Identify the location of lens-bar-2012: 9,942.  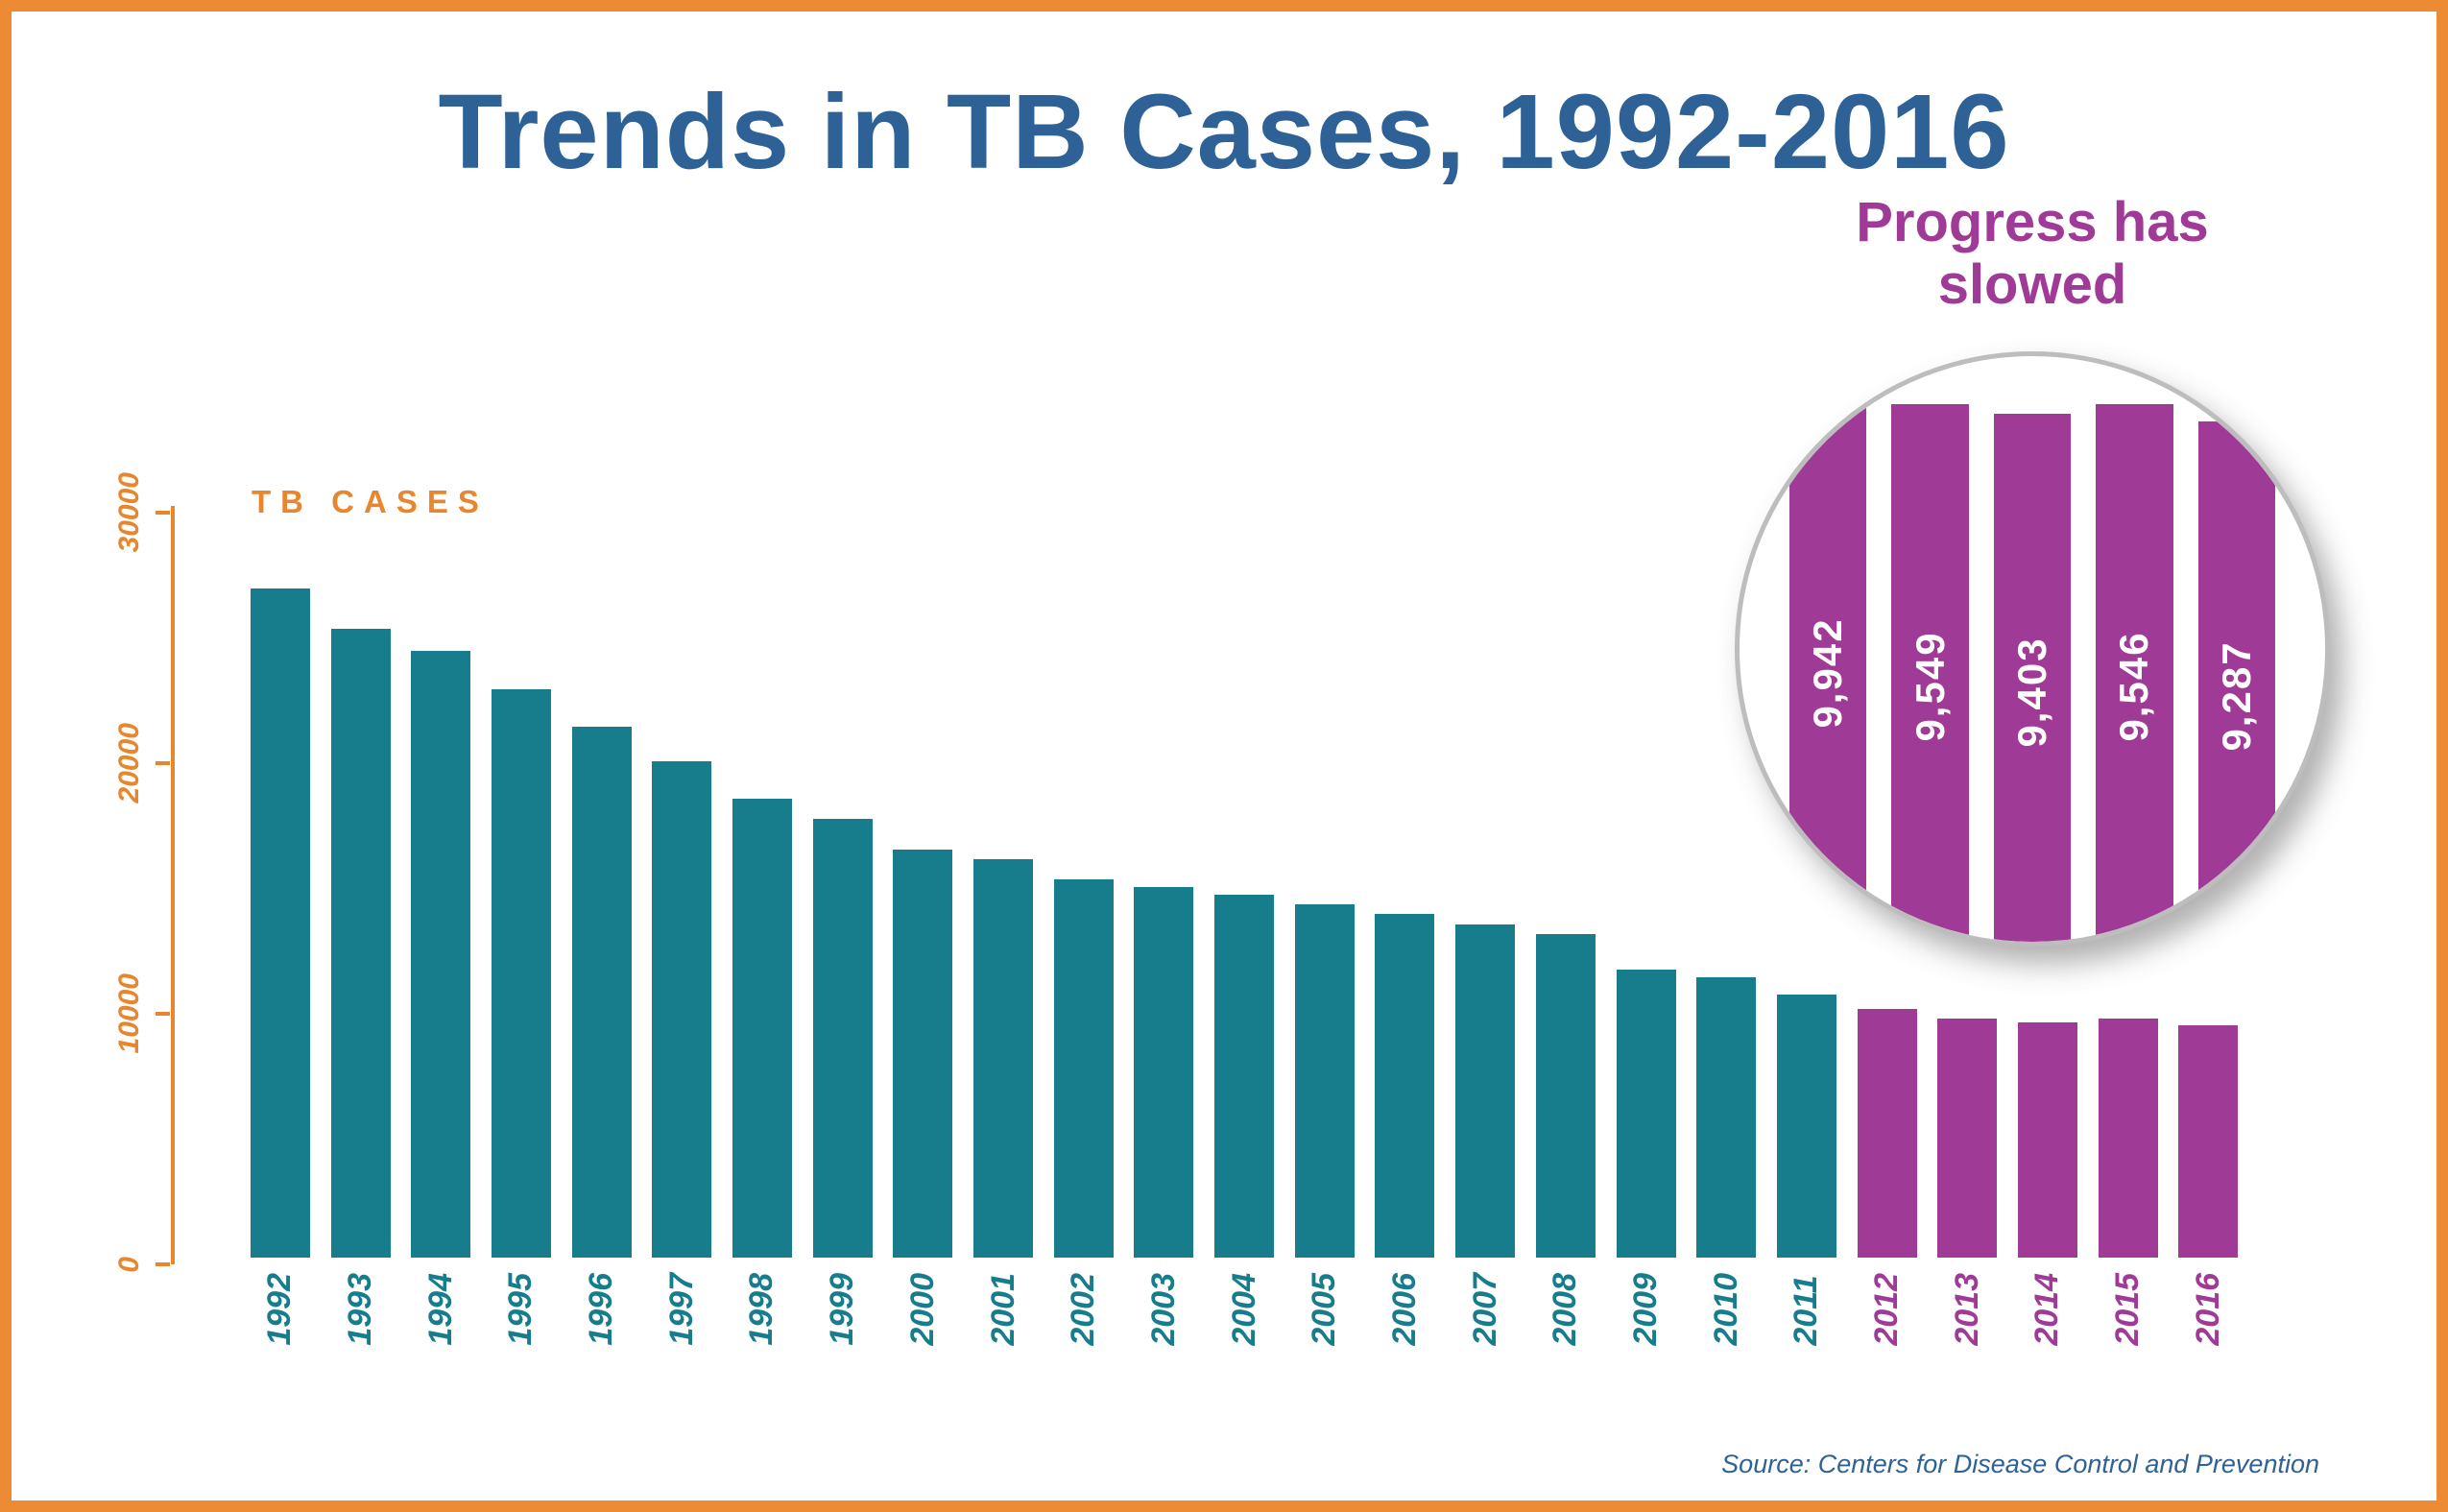
(1828, 660).